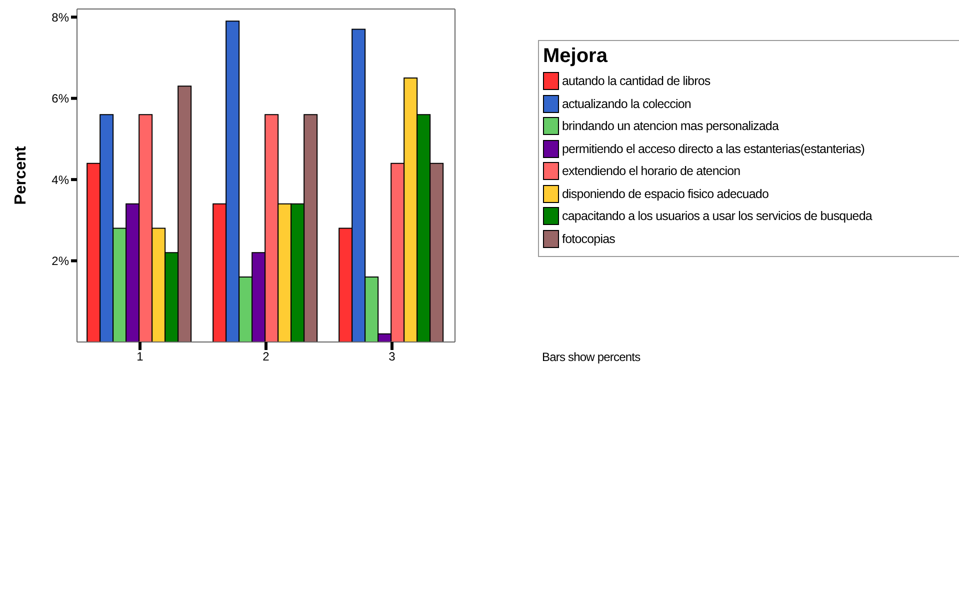 This screenshot has width=959, height=594. I want to click on y-tick-label: 8%, so click(61, 17).